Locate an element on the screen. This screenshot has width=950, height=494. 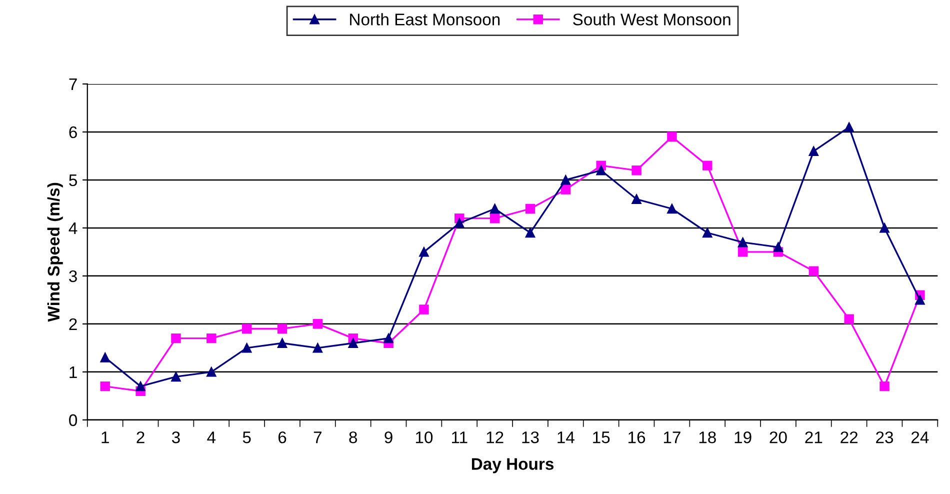
x-tick-label: 12 is located at coordinates (495, 437).